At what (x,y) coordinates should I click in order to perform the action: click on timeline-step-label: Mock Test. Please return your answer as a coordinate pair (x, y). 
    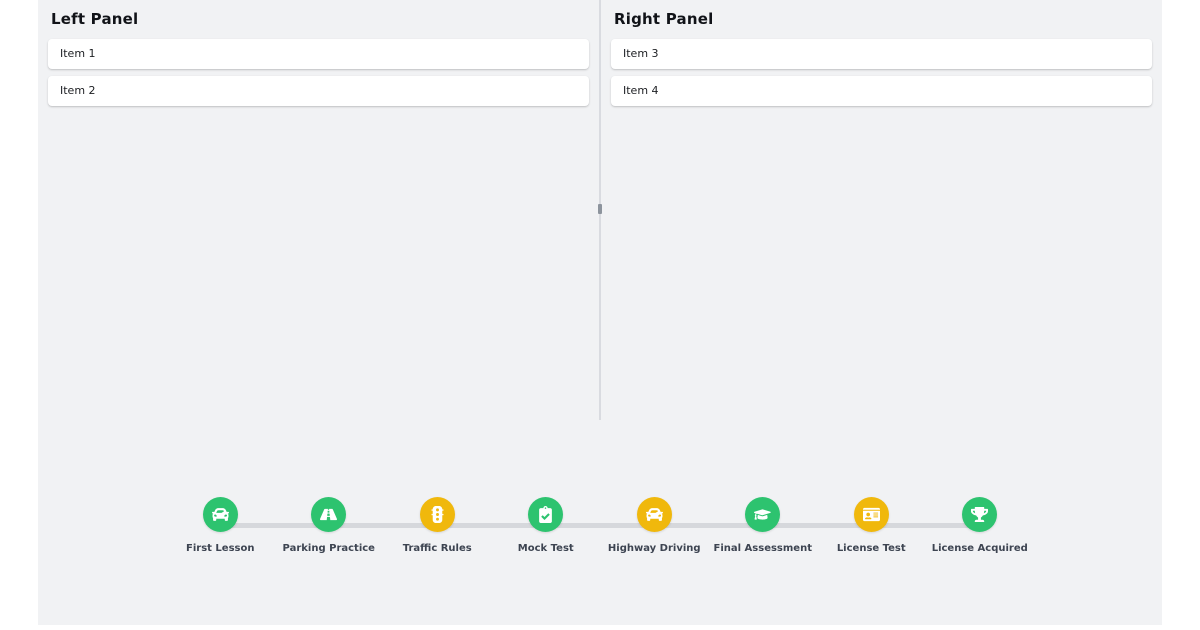
    Looking at the image, I should click on (545, 548).